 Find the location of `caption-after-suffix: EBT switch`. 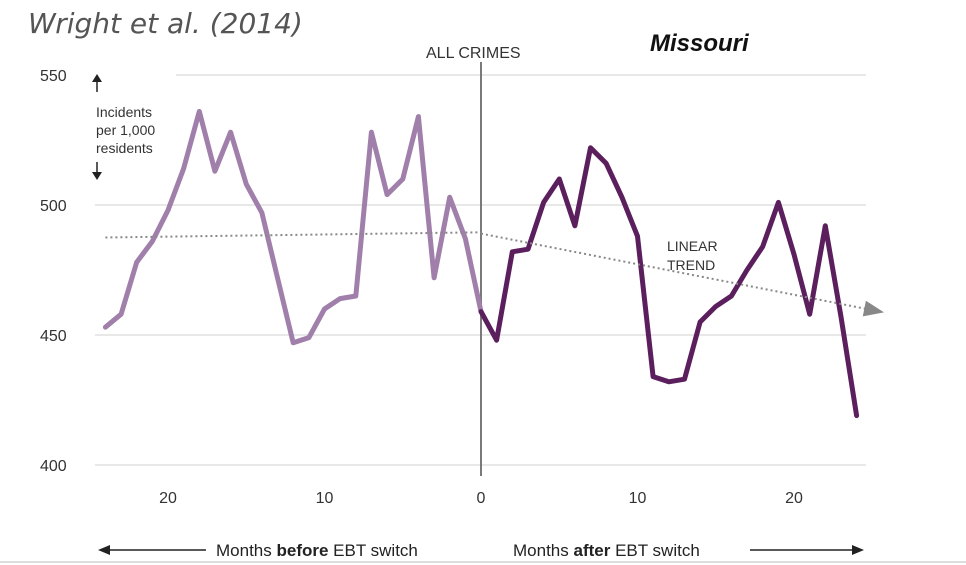

caption-after-suffix: EBT switch is located at coordinates (654, 550).